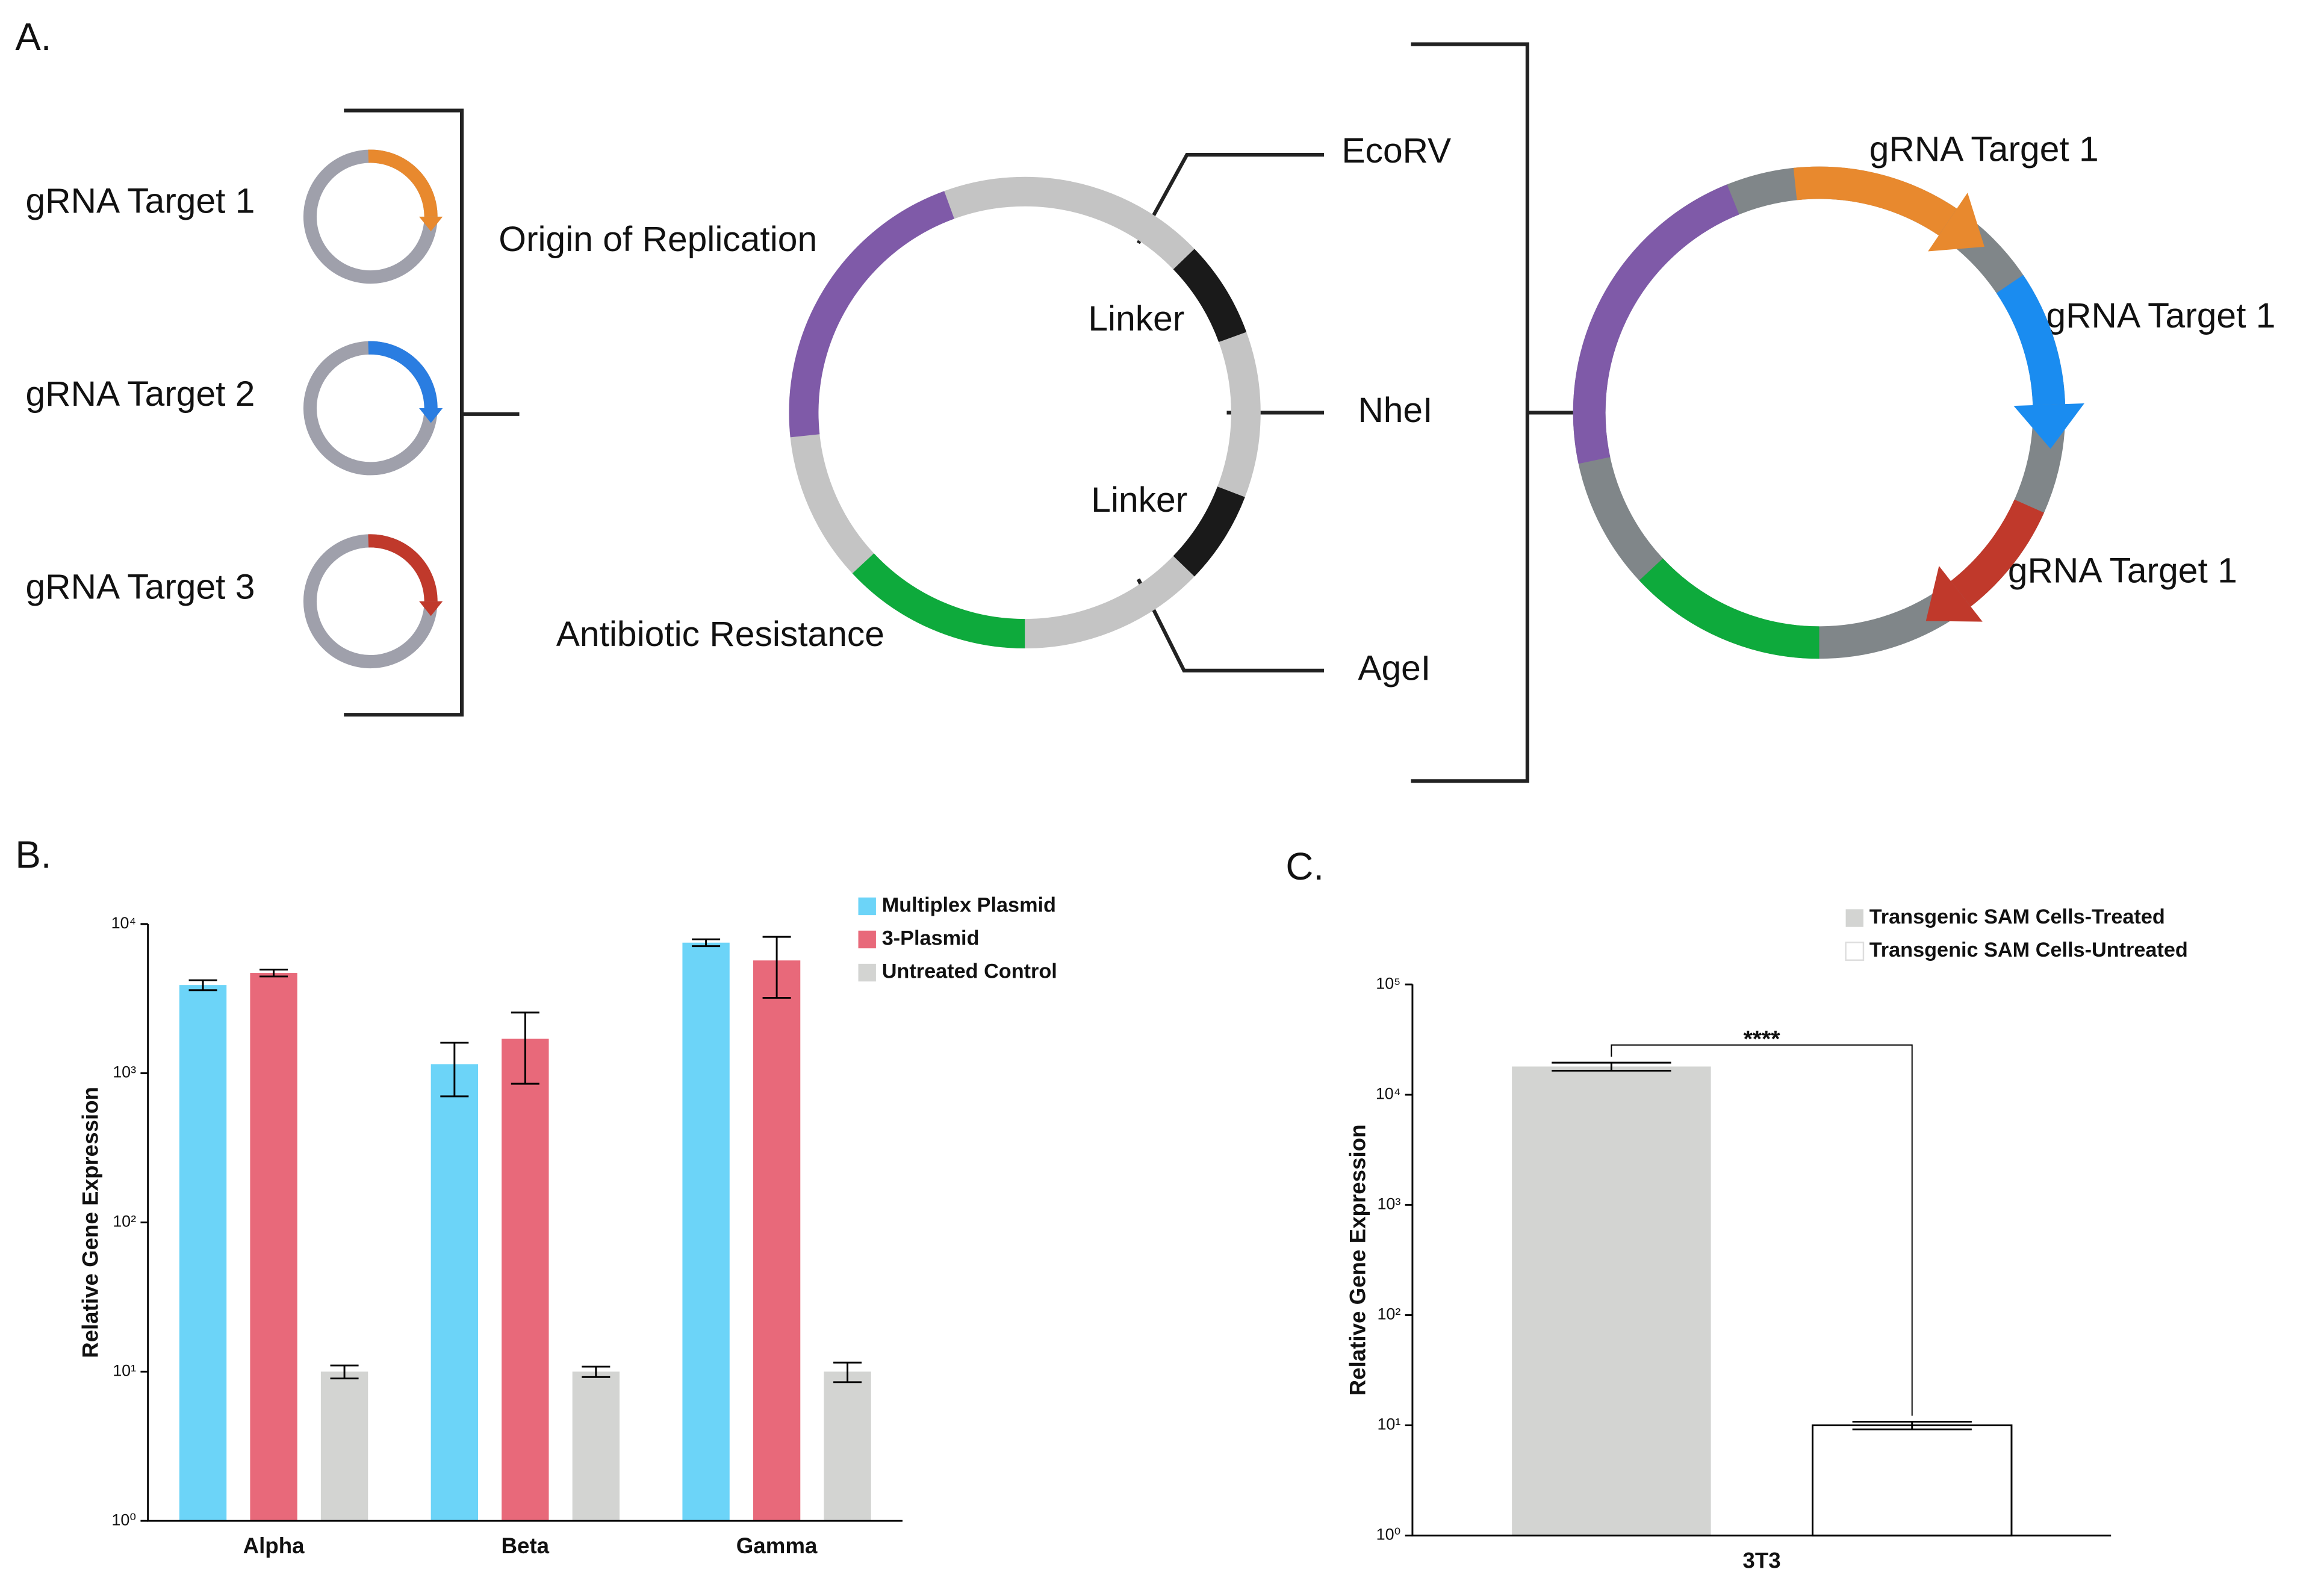 The width and height of the screenshot is (2312, 1596). I want to click on x-tick-label: Alpha, so click(274, 1545).